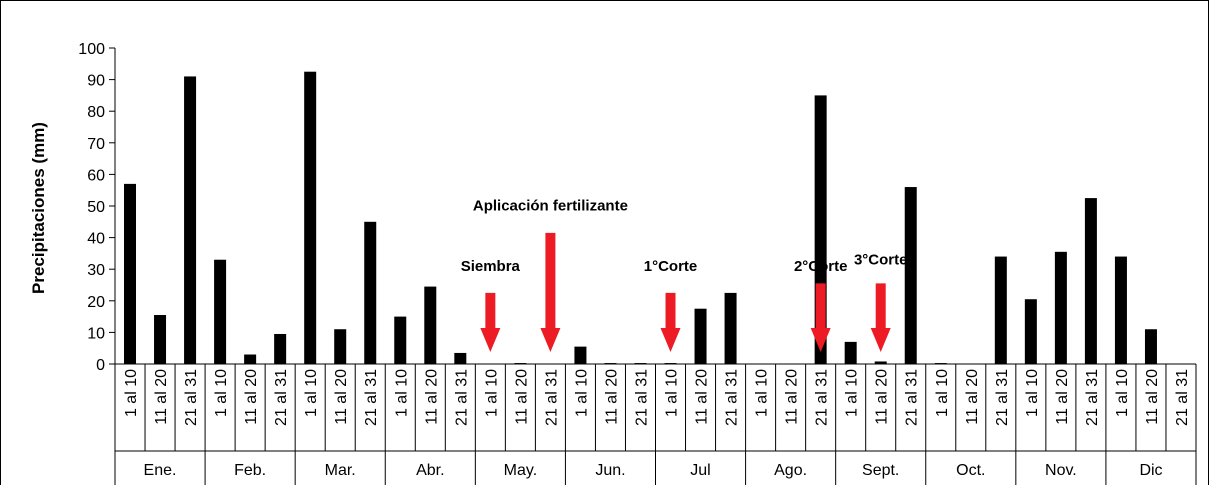 The image size is (1210, 490). What do you see at coordinates (96, 270) in the screenshot?
I see `y-tick-label: 30` at bounding box center [96, 270].